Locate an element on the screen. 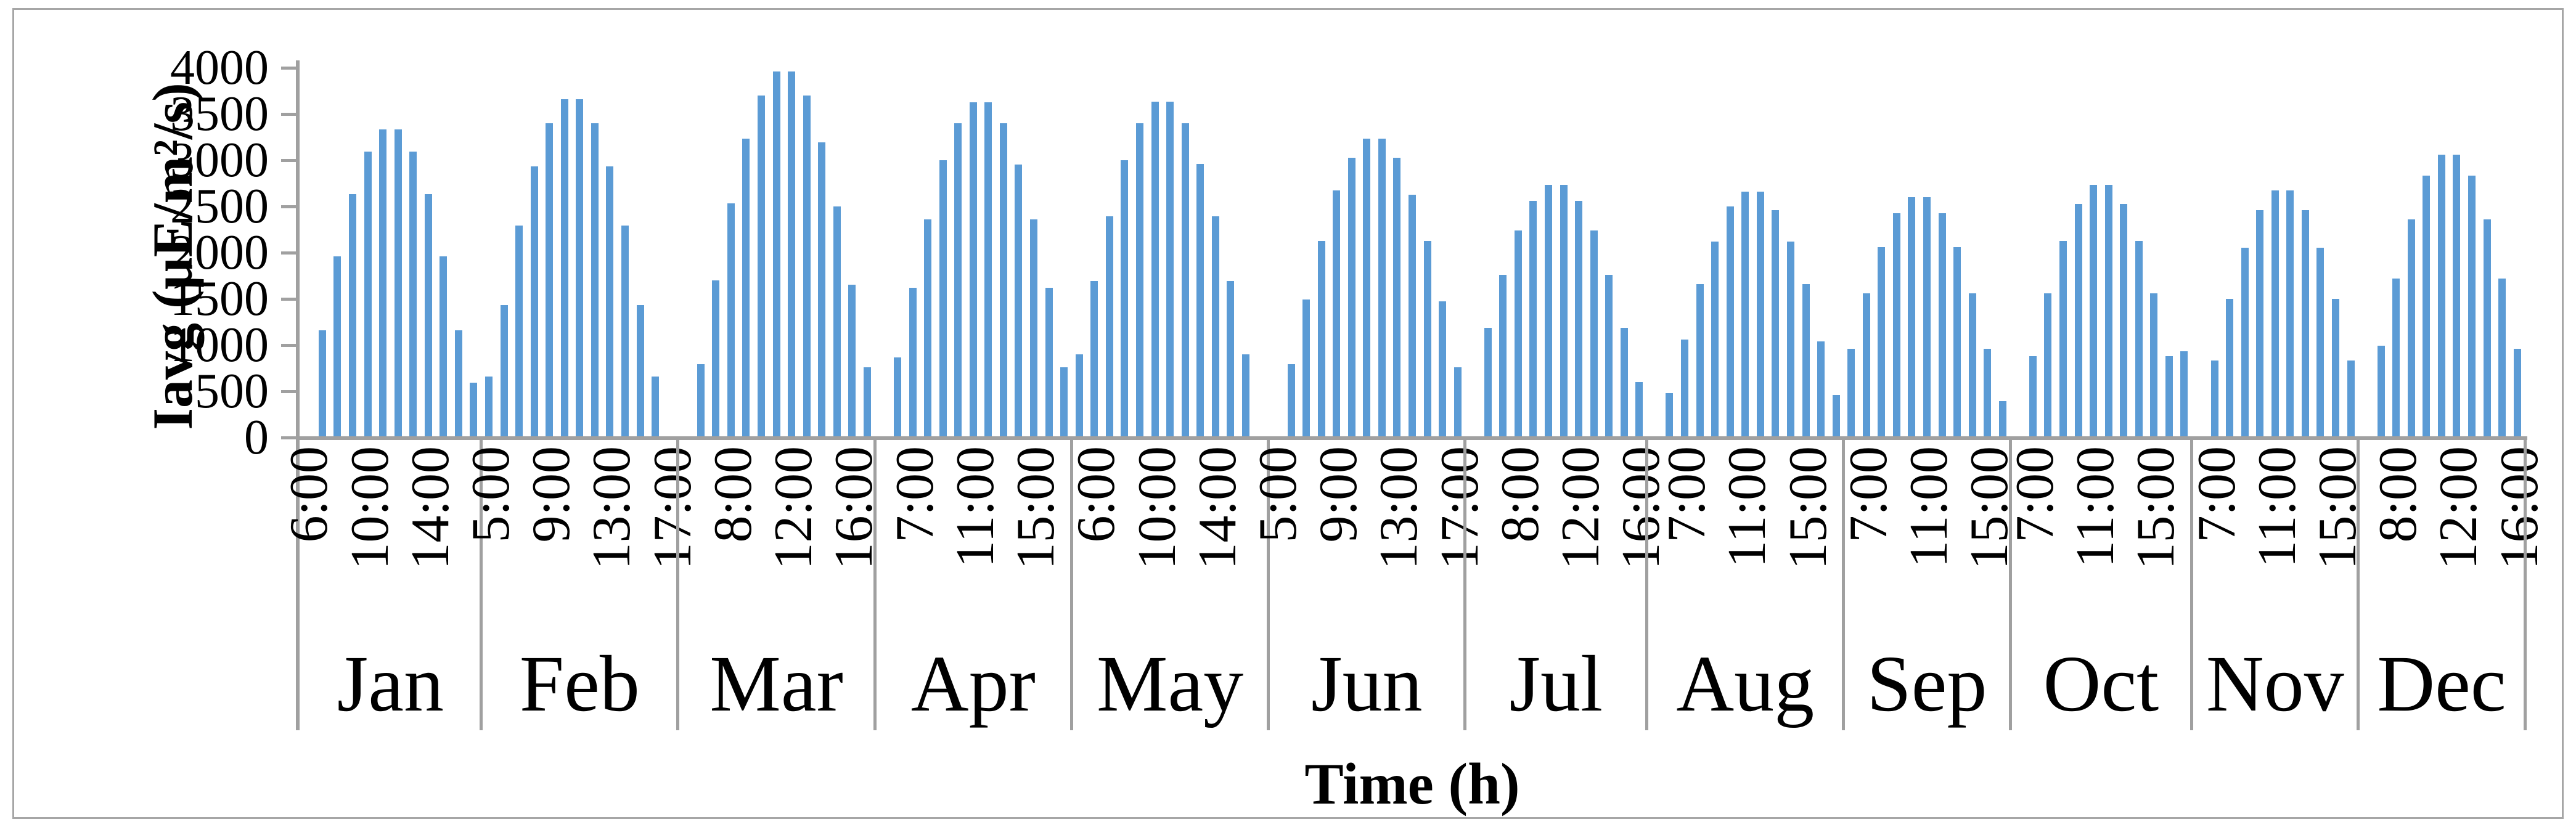  month-label-sep: Sep is located at coordinates (1927, 684).